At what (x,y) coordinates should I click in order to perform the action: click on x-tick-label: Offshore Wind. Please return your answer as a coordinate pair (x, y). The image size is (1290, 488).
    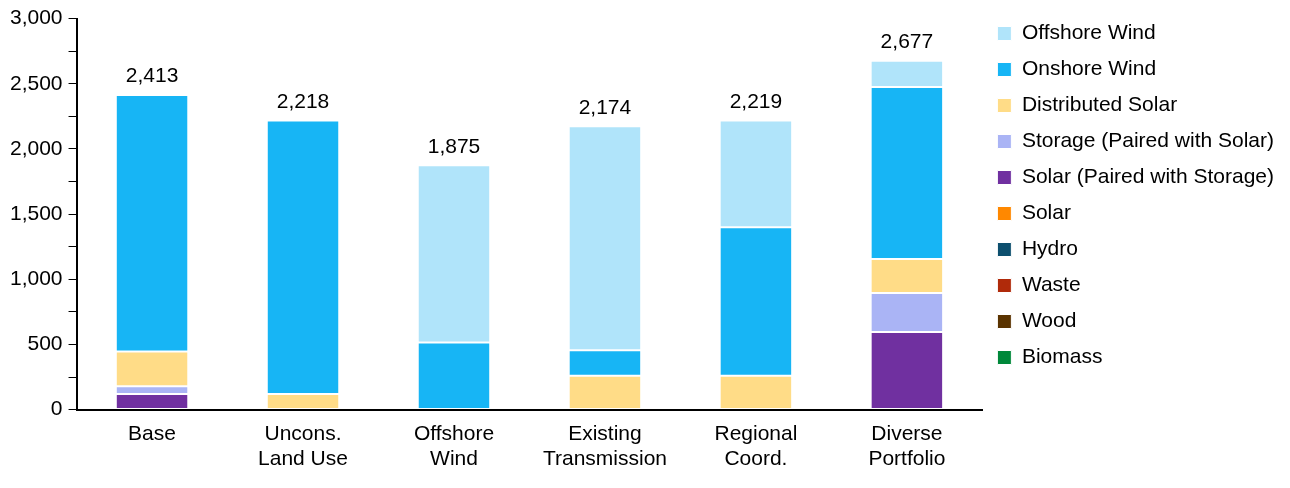
    Looking at the image, I should click on (454, 445).